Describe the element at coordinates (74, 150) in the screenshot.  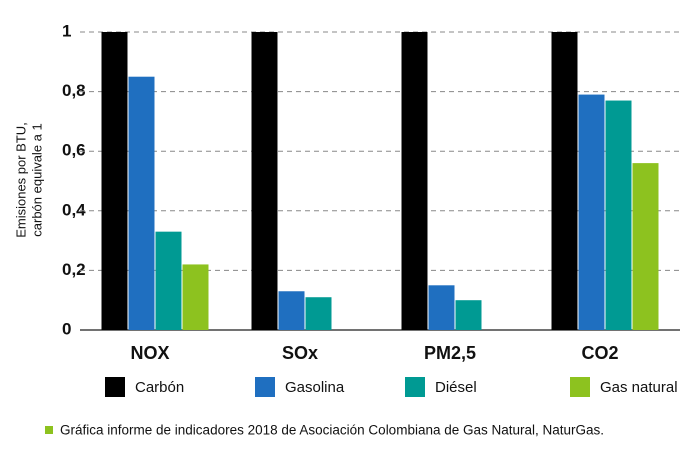
I see `y-tick-label: 0,6` at that location.